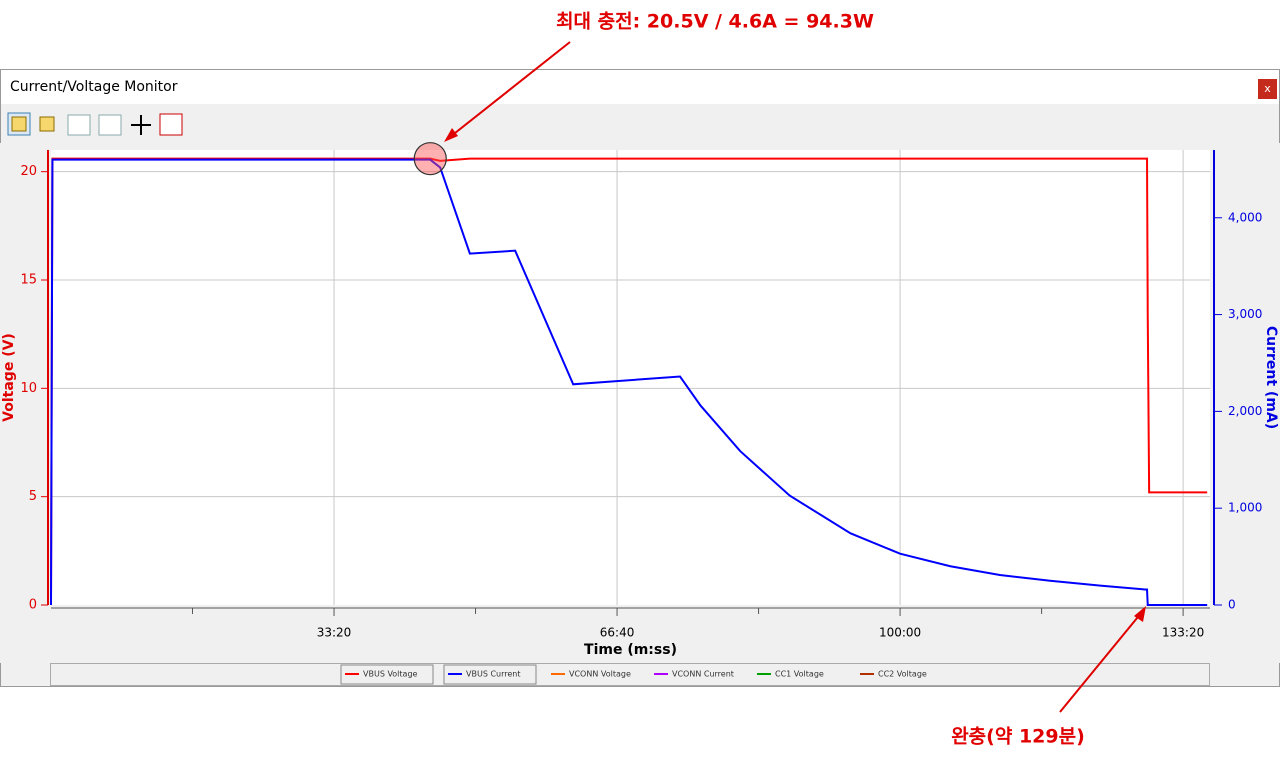 This screenshot has height=766, width=1280. Describe the element at coordinates (600, 674) in the screenshot. I see `legend-label: VCONN Voltage` at that location.